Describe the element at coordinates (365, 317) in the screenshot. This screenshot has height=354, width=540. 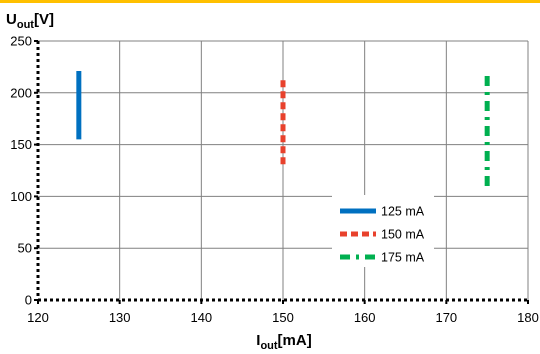
I see `x-tick-label-160: 160` at that location.